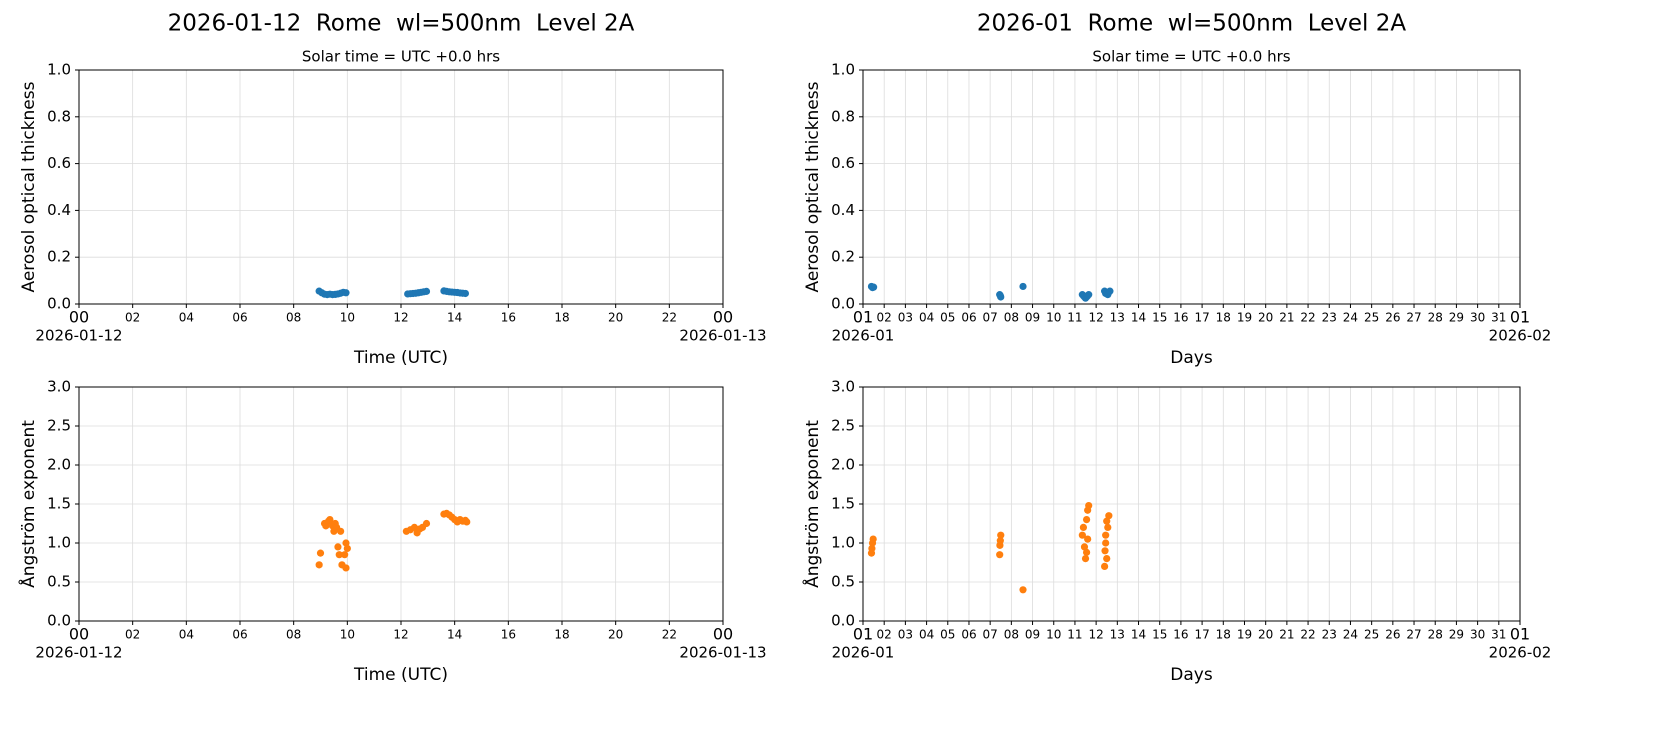 This screenshot has width=1654, height=737. Describe the element at coordinates (812, 504) in the screenshot. I see `y-axis-label: Ångström exponent` at that location.